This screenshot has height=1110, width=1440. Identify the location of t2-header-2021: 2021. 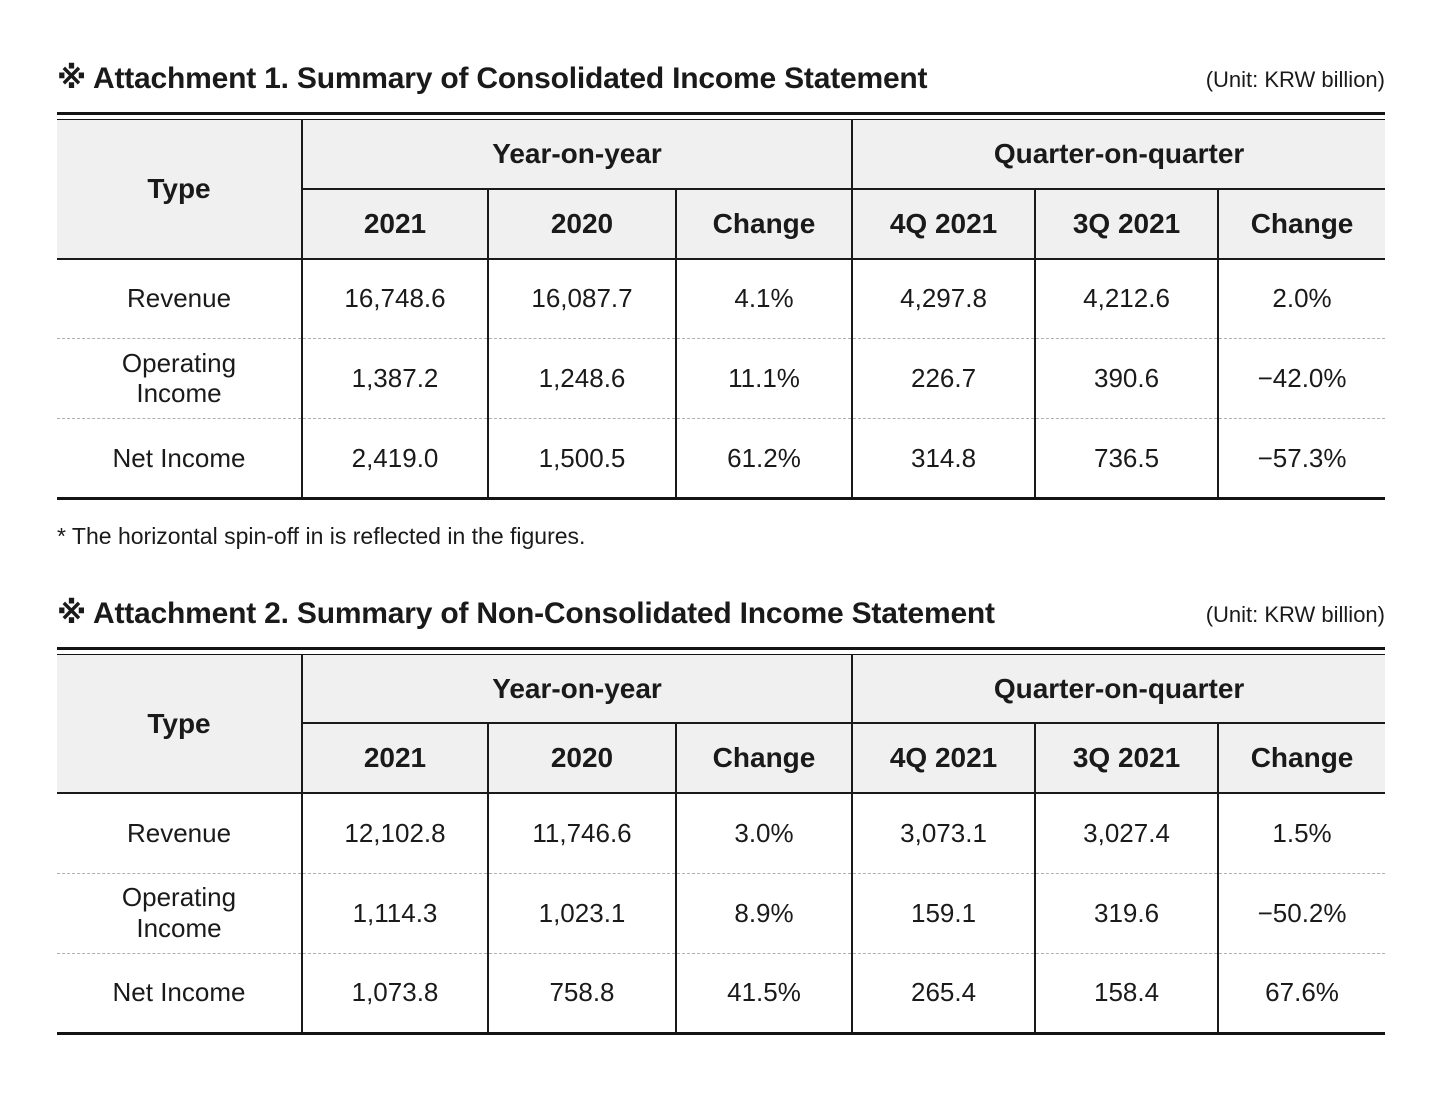
(394, 759).